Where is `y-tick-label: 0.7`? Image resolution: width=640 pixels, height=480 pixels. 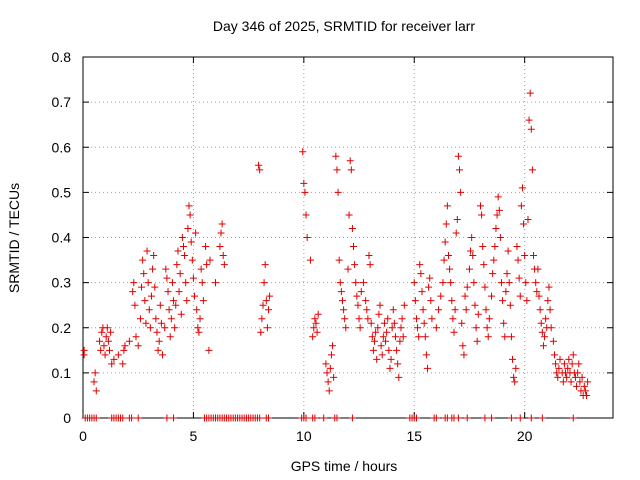 y-tick-label: 0.7 is located at coordinates (62, 102).